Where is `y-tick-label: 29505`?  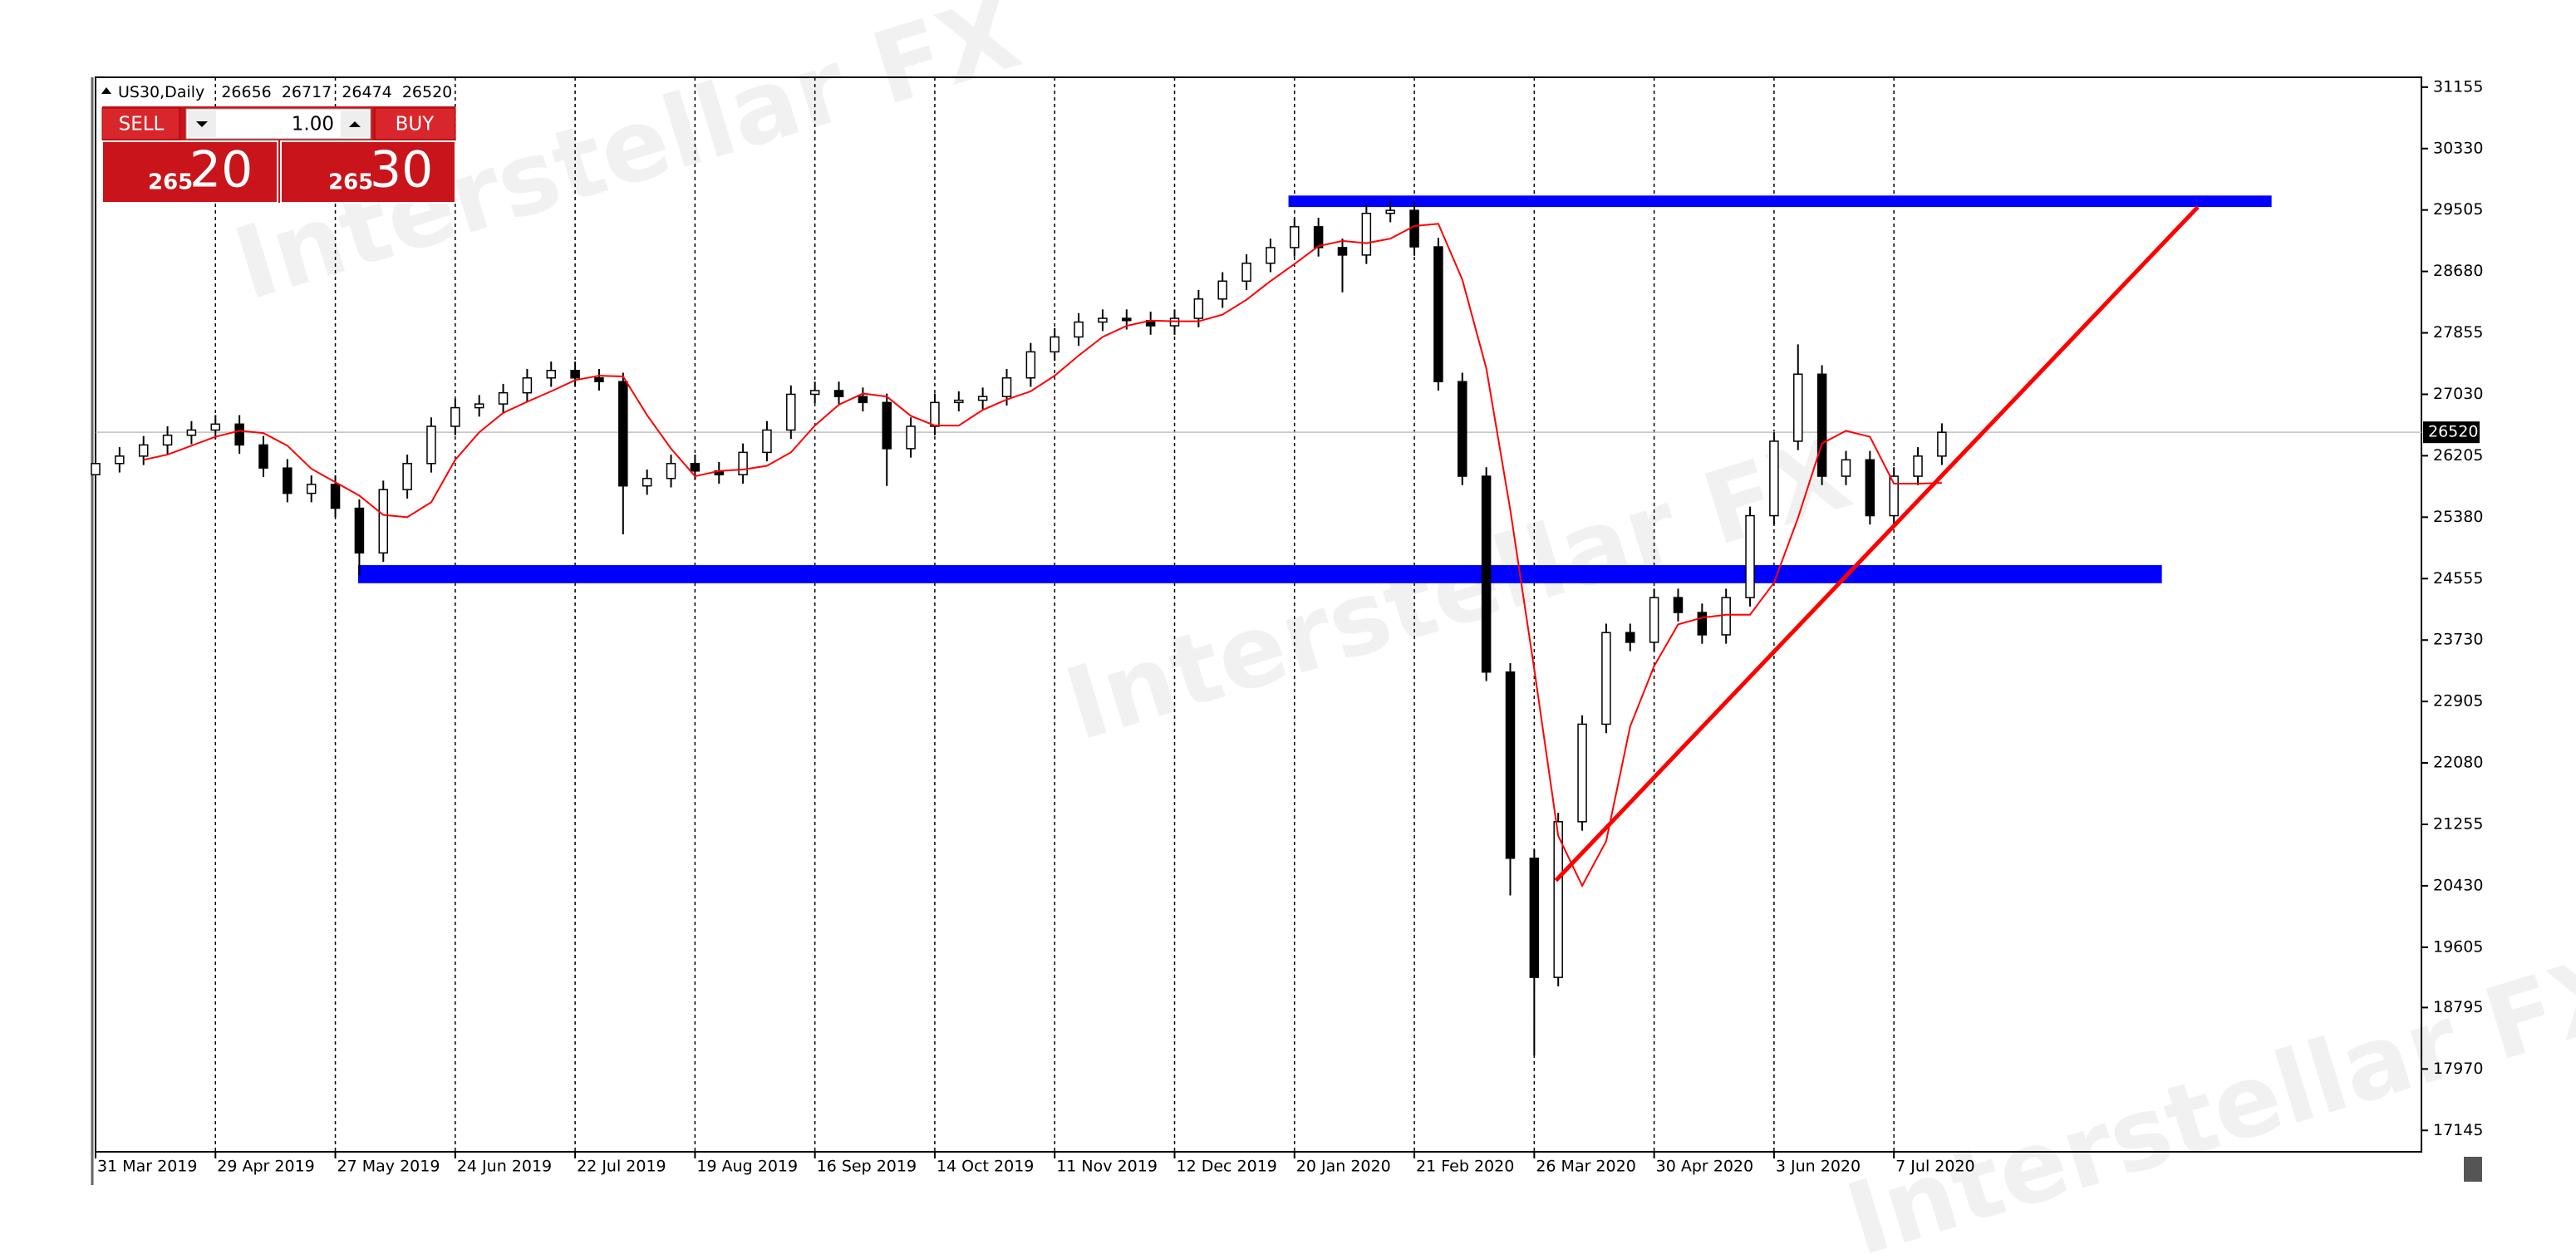 y-tick-label: 29505 is located at coordinates (2458, 209).